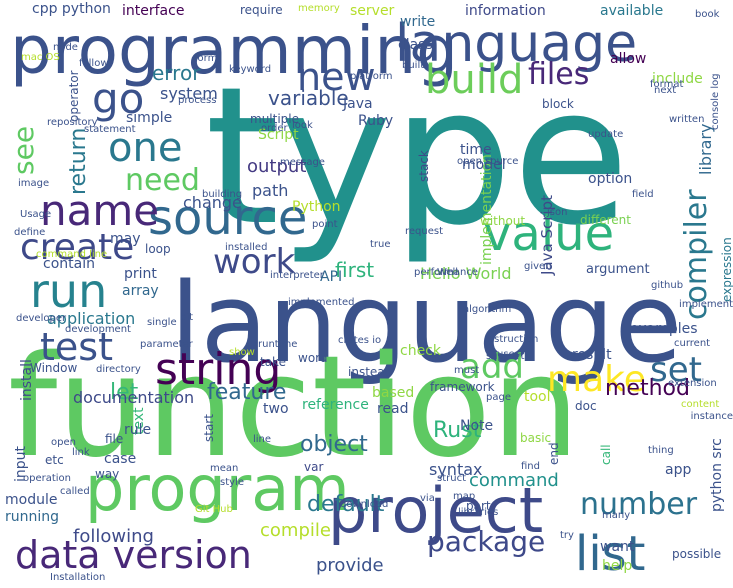 Image resolution: width=733 pixels, height=588 pixels. I want to click on cloud-word: operation, so click(47, 478).